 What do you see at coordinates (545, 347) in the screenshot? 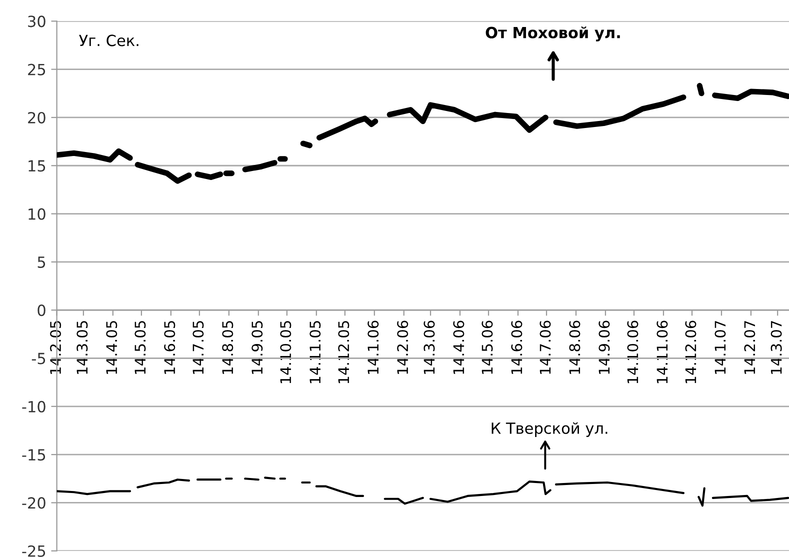
I see `x-tick-label: 14.7.06` at bounding box center [545, 347].